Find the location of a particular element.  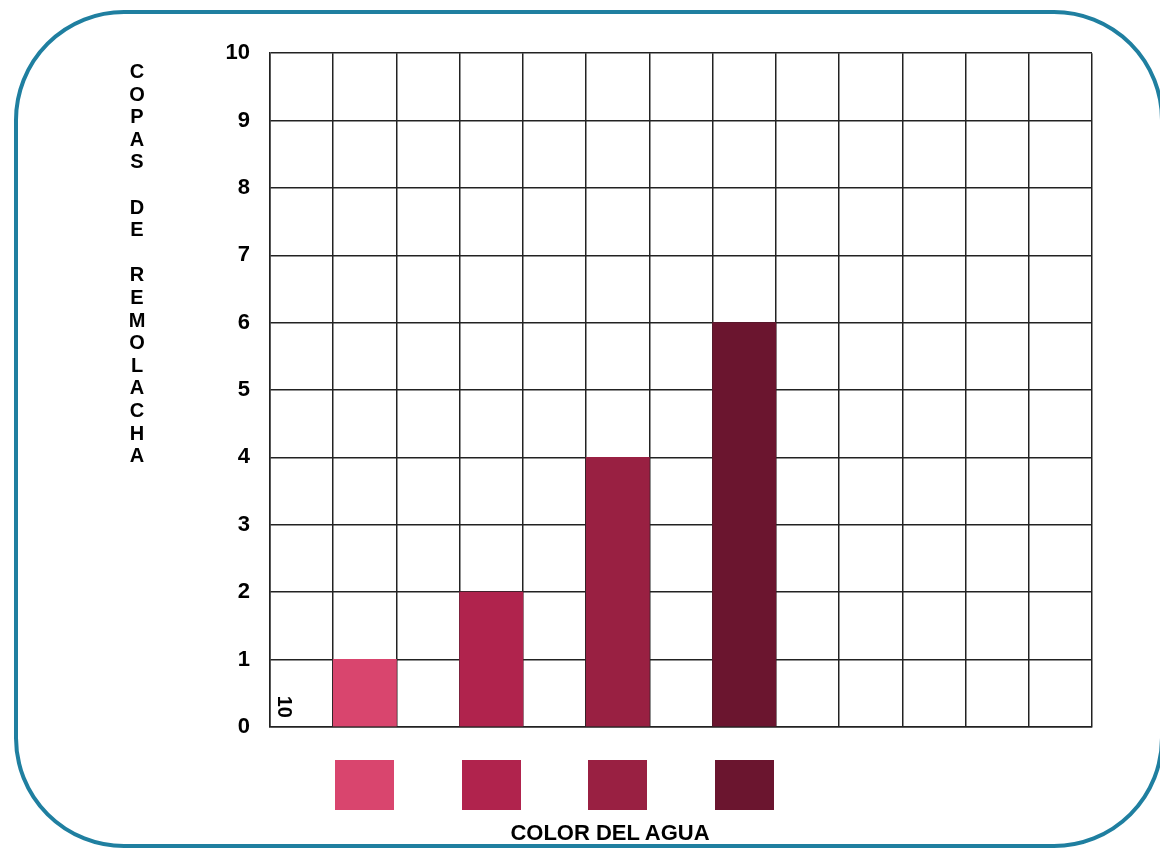

y-tick-label: 5 is located at coordinates (243, 389).